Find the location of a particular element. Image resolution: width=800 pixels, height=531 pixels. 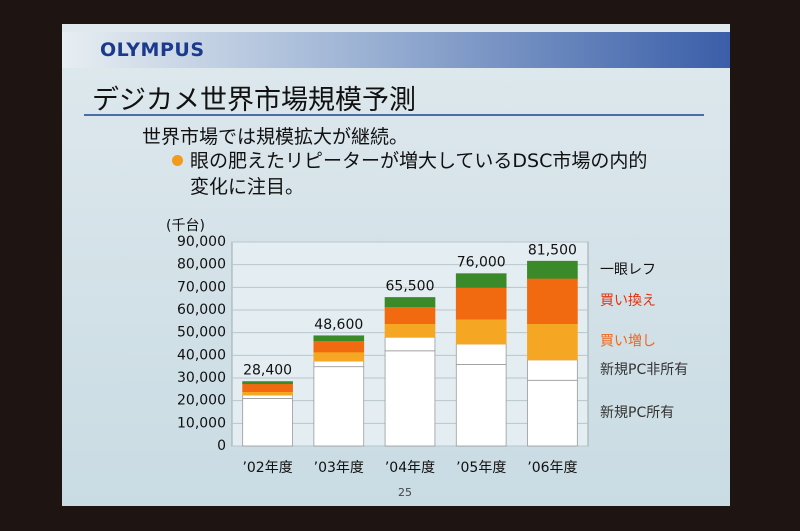

y-tick-label: 60,000 is located at coordinates (201, 310).